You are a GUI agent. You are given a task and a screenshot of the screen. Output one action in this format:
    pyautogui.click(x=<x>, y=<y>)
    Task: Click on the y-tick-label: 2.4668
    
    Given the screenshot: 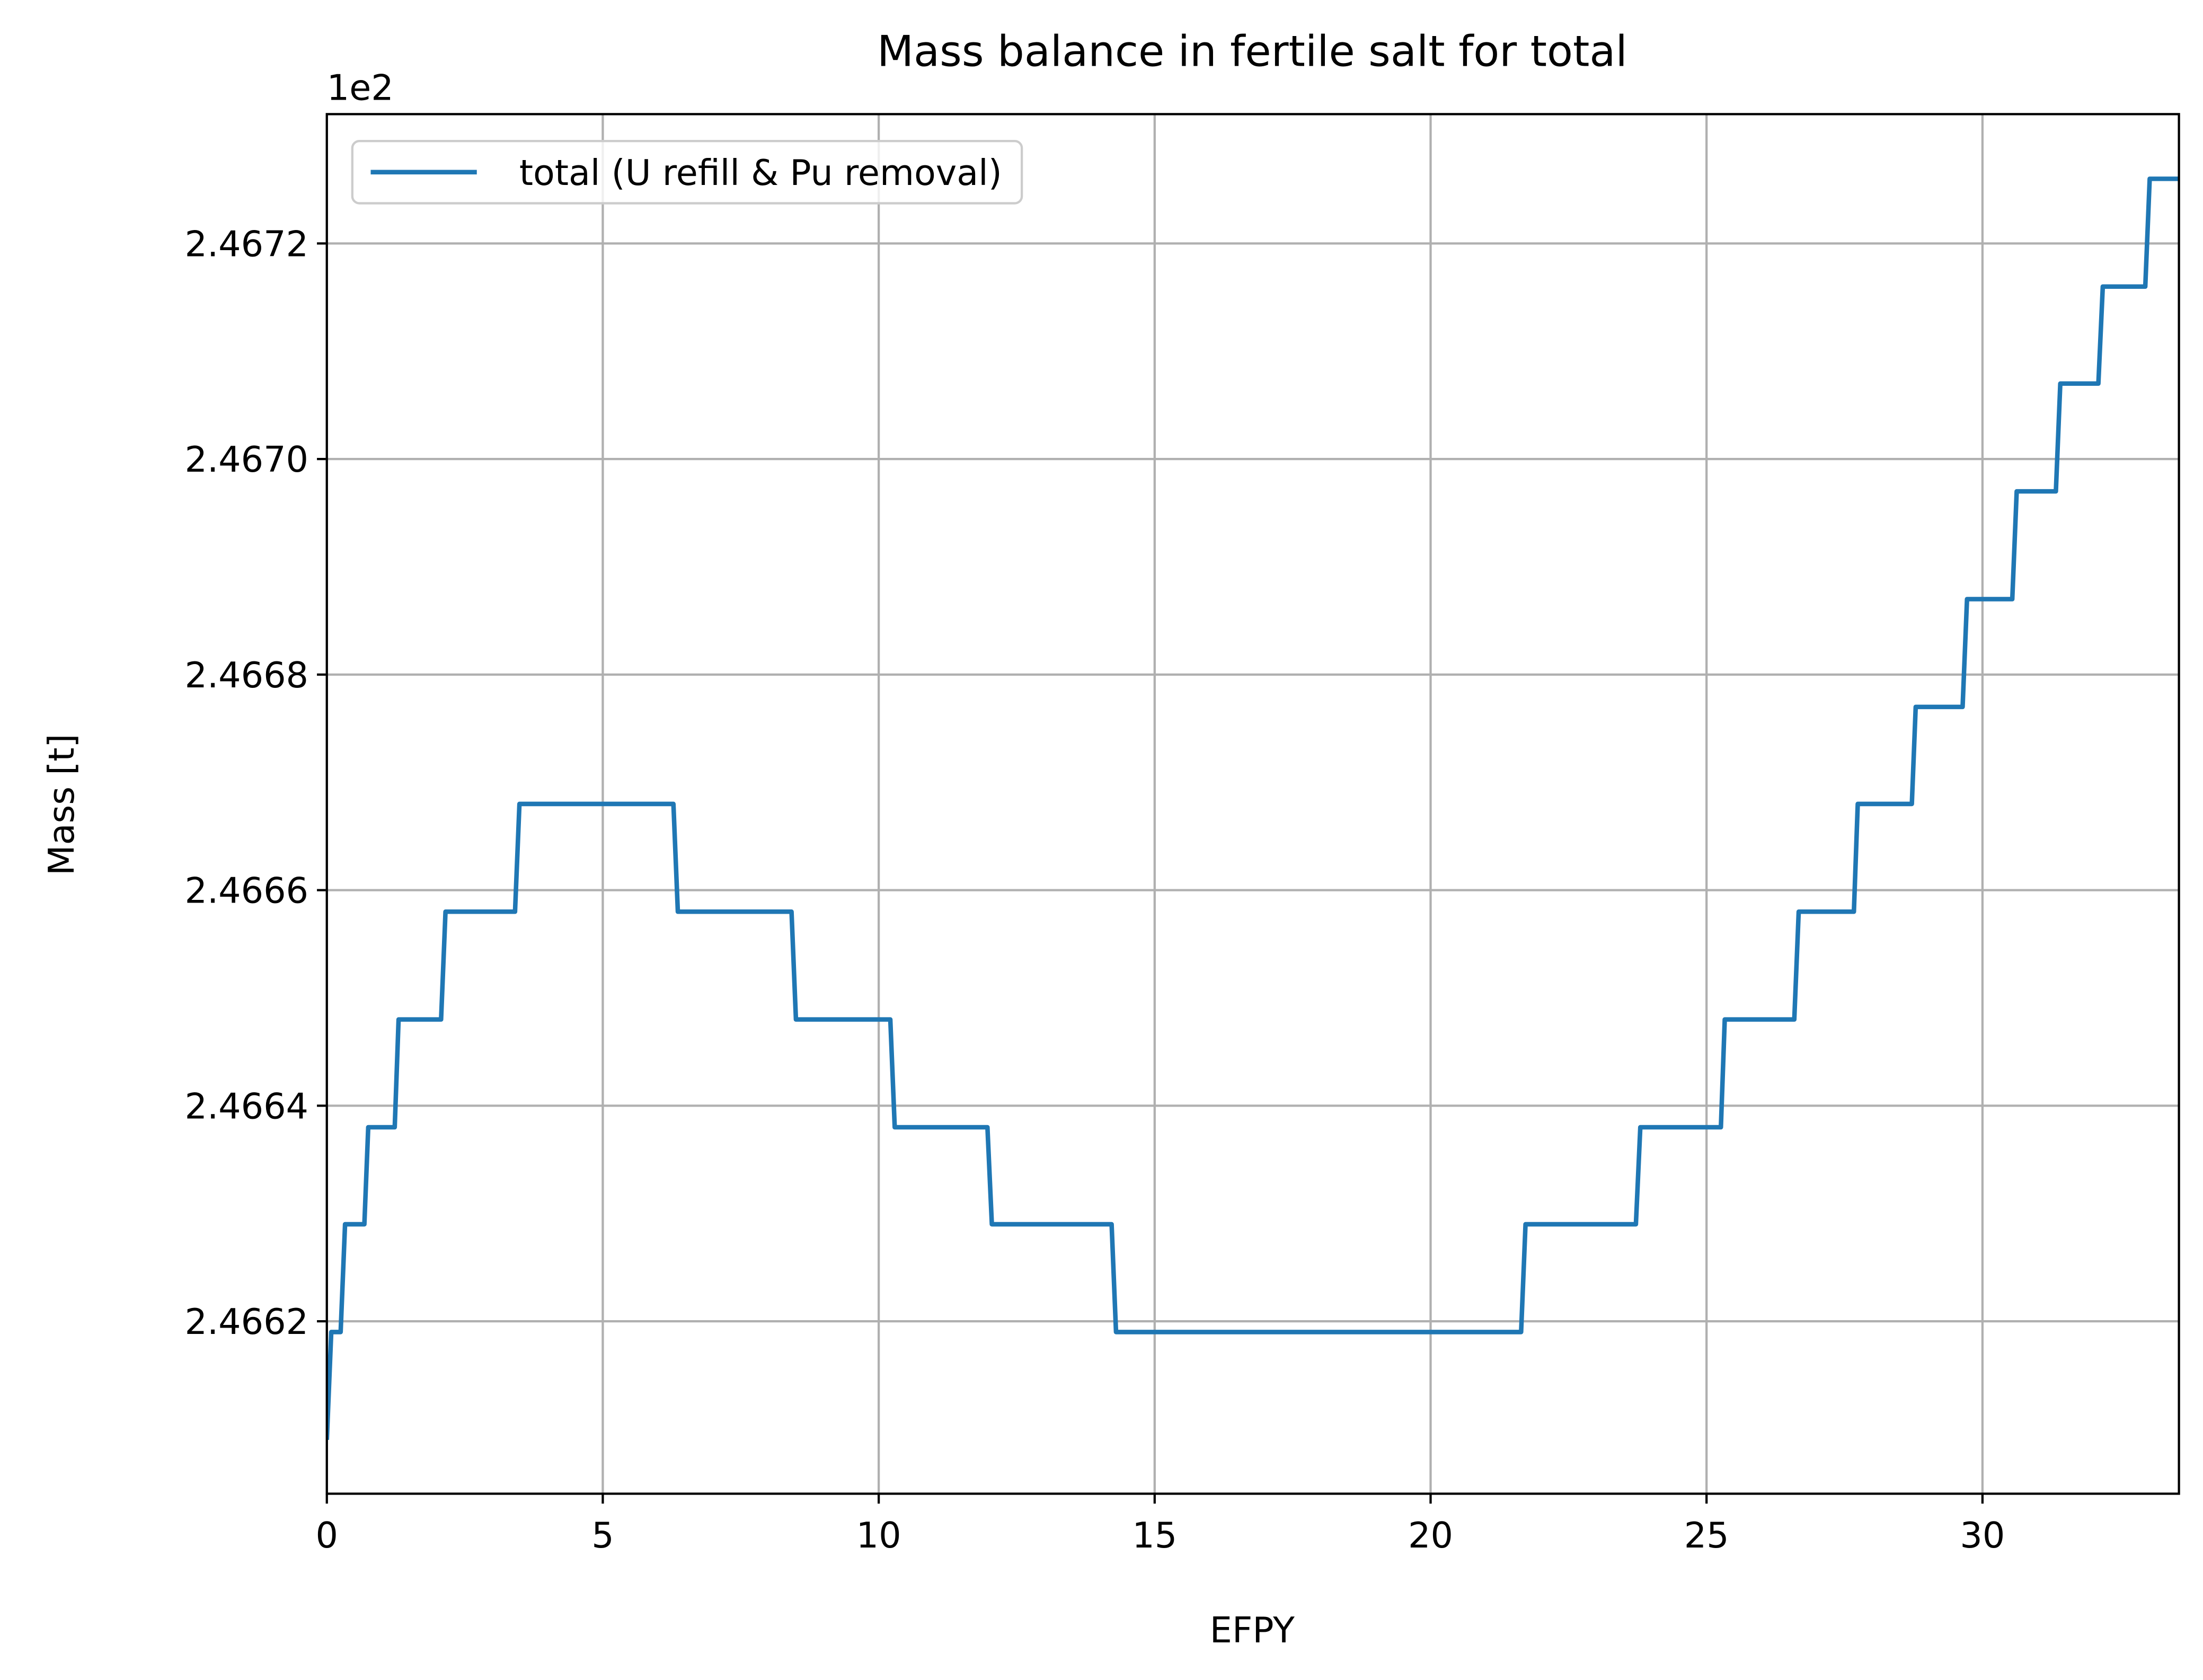 What is the action you would take?
    pyautogui.click(x=247, y=676)
    